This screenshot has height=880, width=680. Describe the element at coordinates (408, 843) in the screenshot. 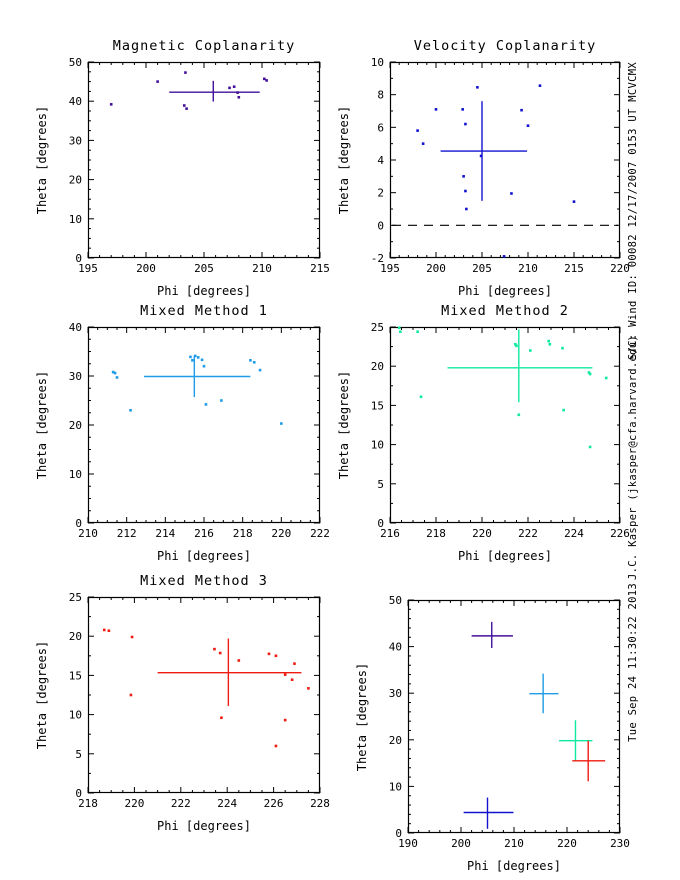

I see `svg-text: 190` at that location.